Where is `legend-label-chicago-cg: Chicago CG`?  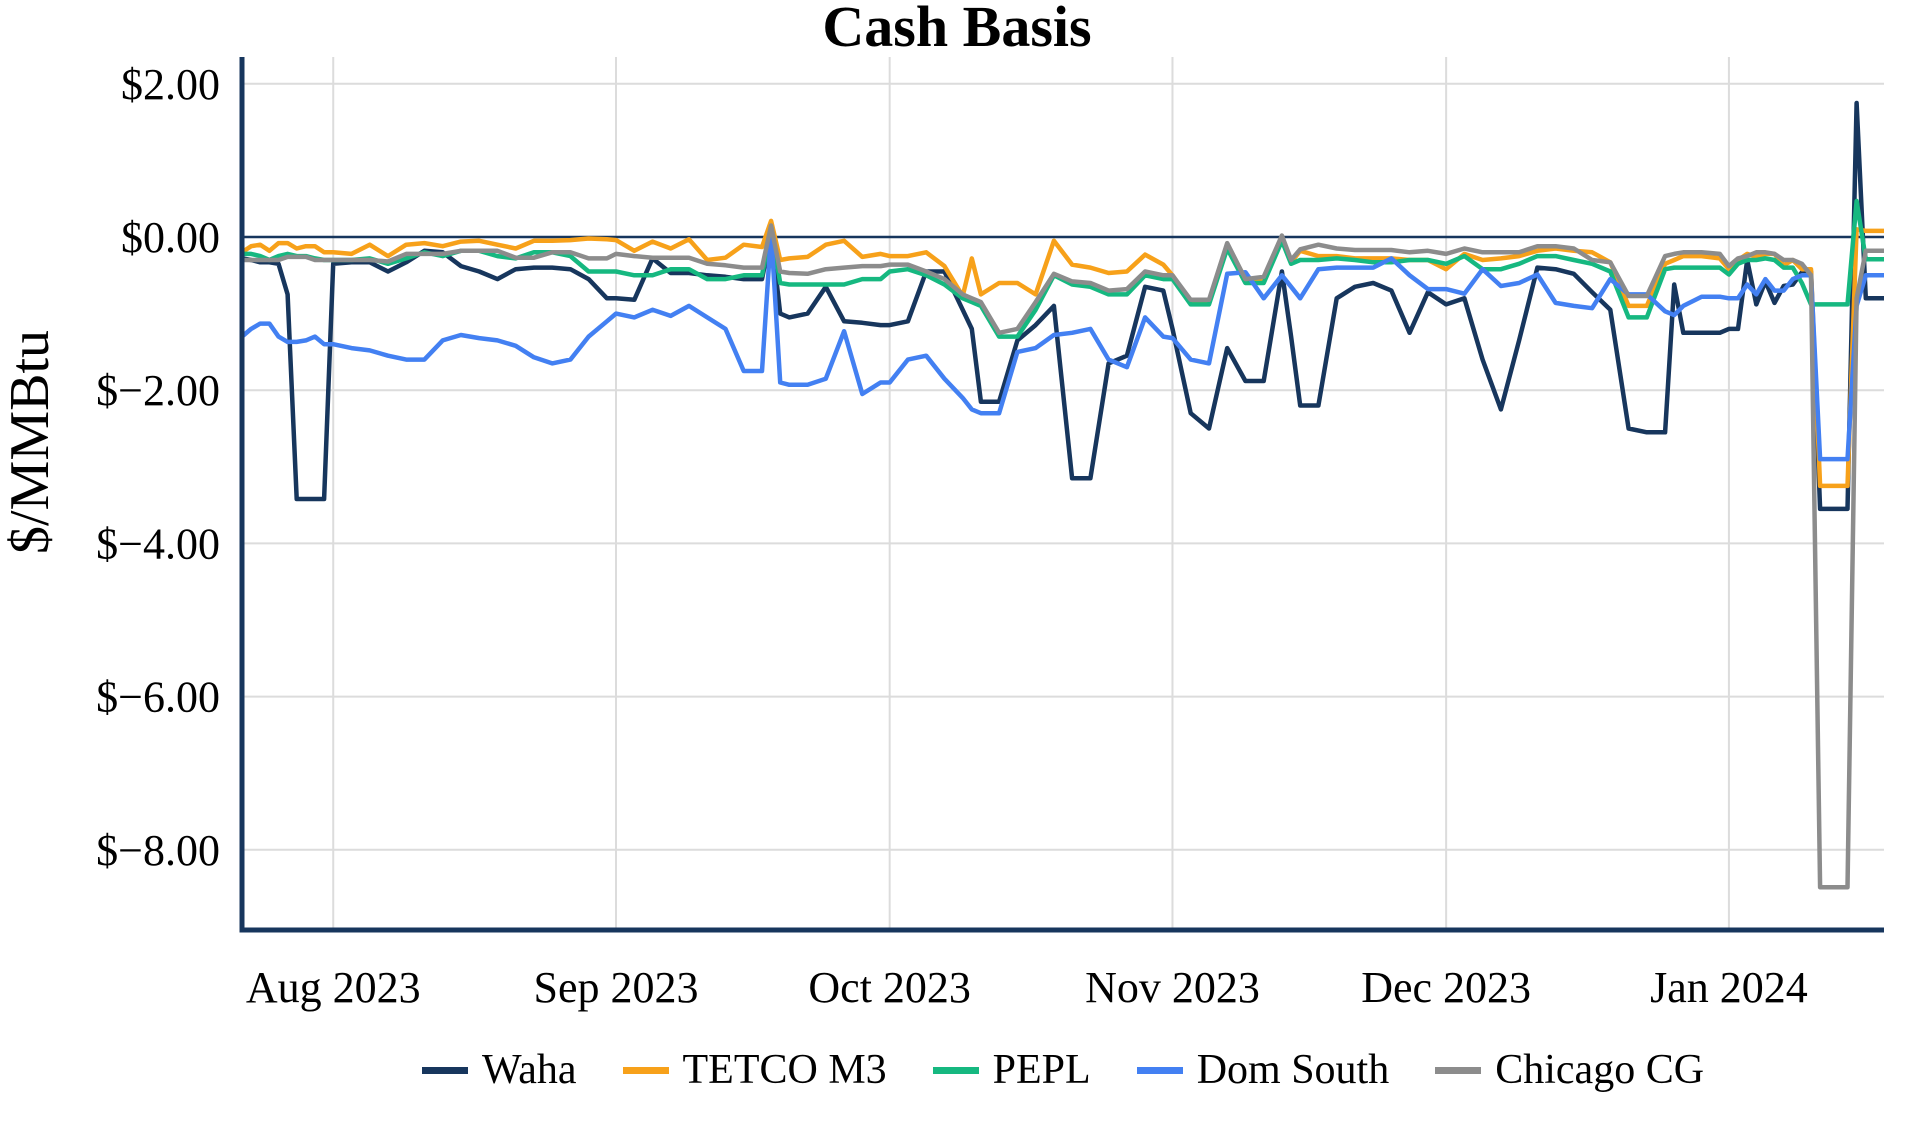
legend-label-chicago-cg: Chicago CG is located at coordinates (1600, 1070).